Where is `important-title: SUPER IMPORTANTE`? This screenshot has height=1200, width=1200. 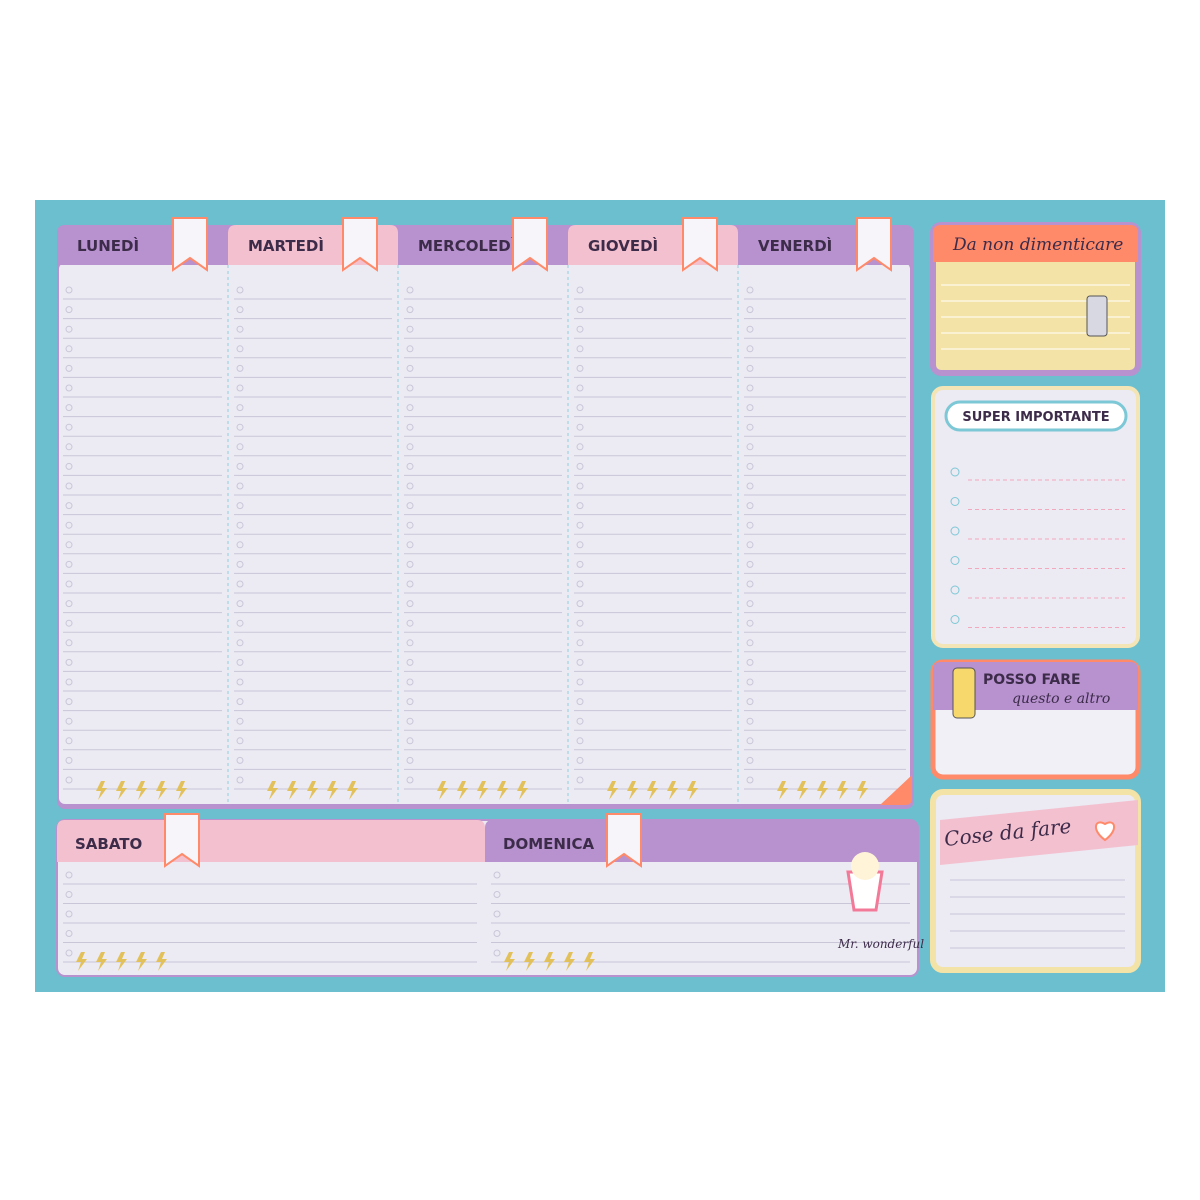
important-title: SUPER IMPORTANTE is located at coordinates (1035, 417).